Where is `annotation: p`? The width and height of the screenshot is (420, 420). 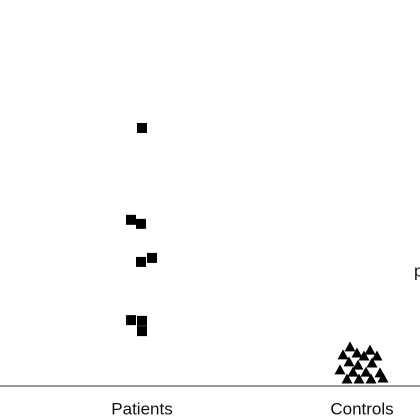
annotation: p is located at coordinates (417, 270).